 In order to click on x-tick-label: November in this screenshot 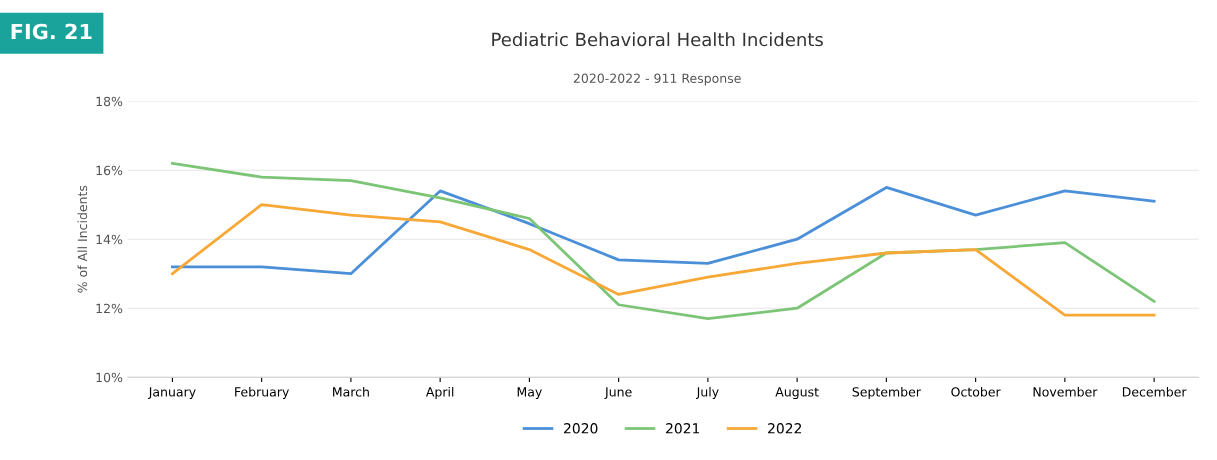, I will do `click(1065, 391)`.